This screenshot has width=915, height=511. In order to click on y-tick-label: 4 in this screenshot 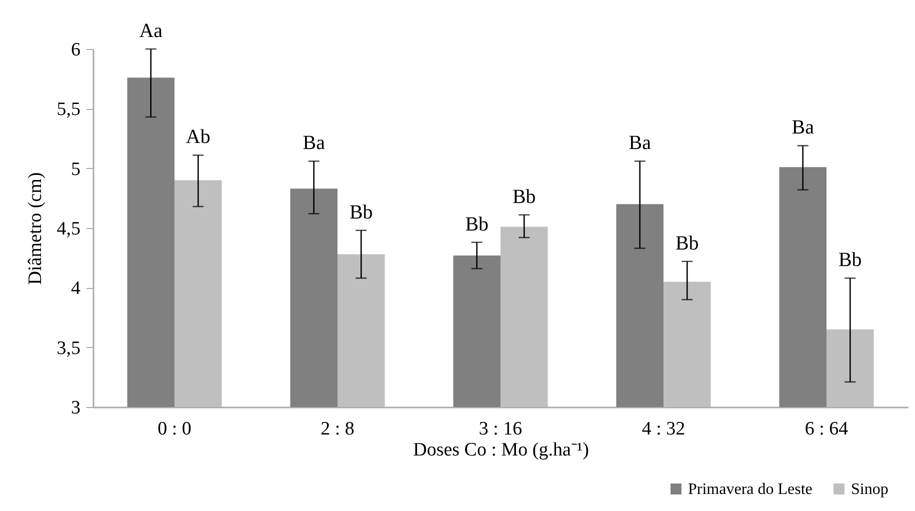, I will do `click(76, 289)`.